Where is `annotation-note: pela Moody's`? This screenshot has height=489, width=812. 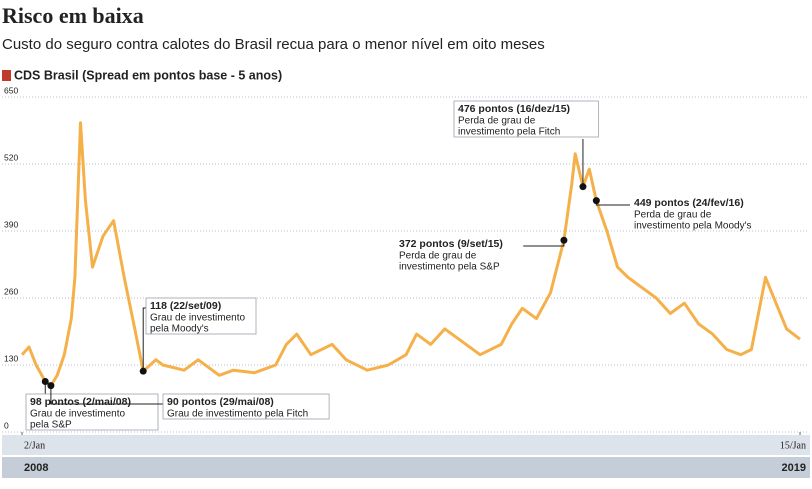
annotation-note: pela Moody's is located at coordinates (179, 329).